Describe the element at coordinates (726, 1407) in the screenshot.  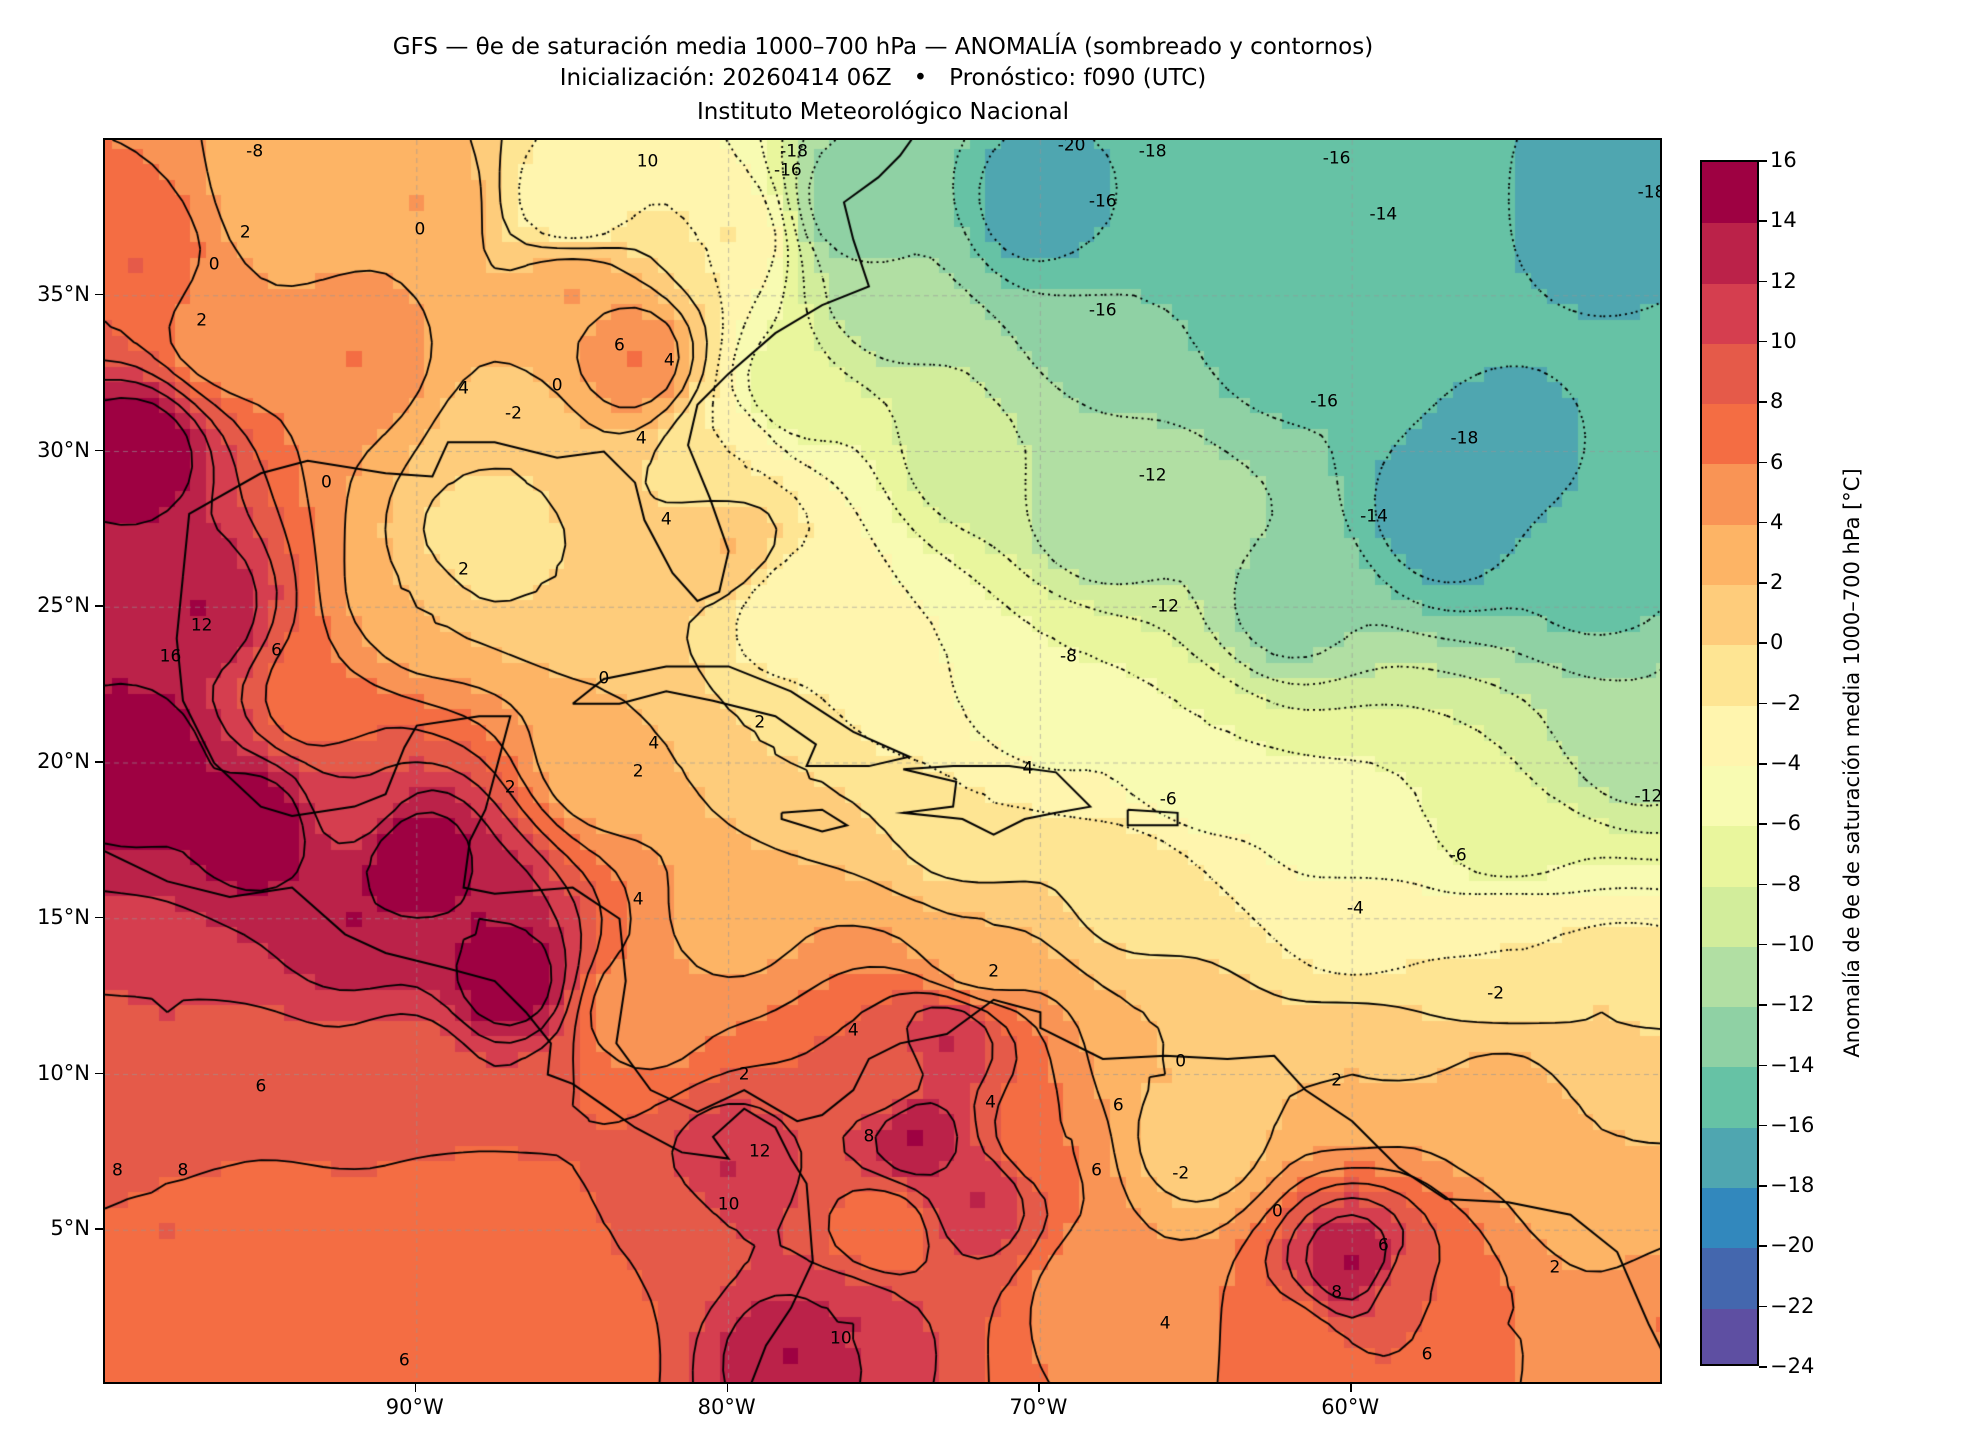
I see `lon-tick-label: 80°W` at that location.